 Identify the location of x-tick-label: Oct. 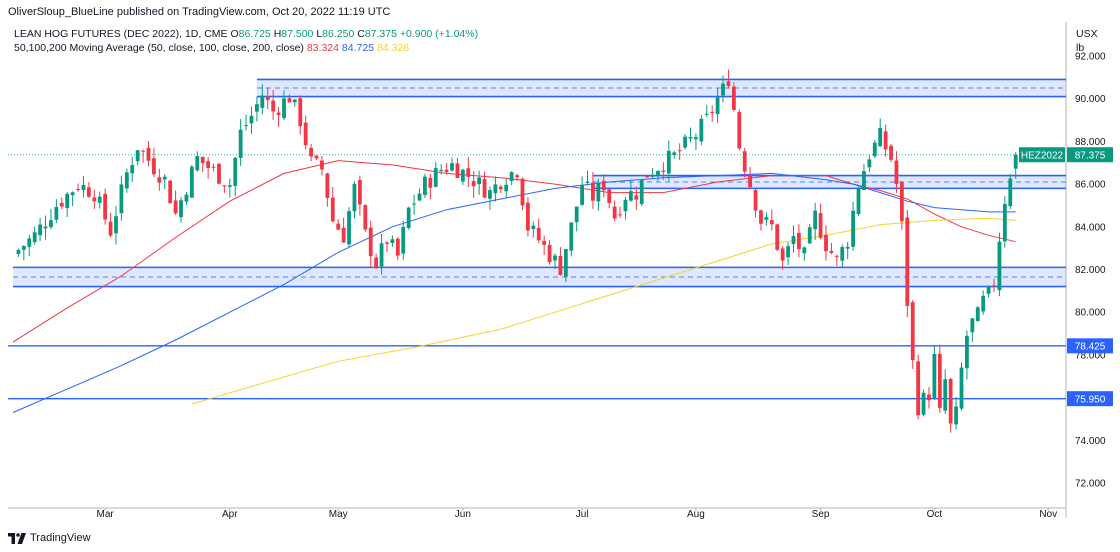
(935, 514).